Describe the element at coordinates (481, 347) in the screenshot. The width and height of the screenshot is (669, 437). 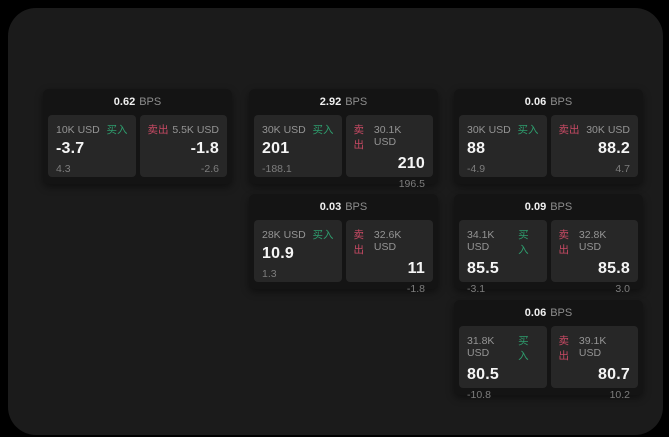
I see `buy-size: 31.8K USD` at that location.